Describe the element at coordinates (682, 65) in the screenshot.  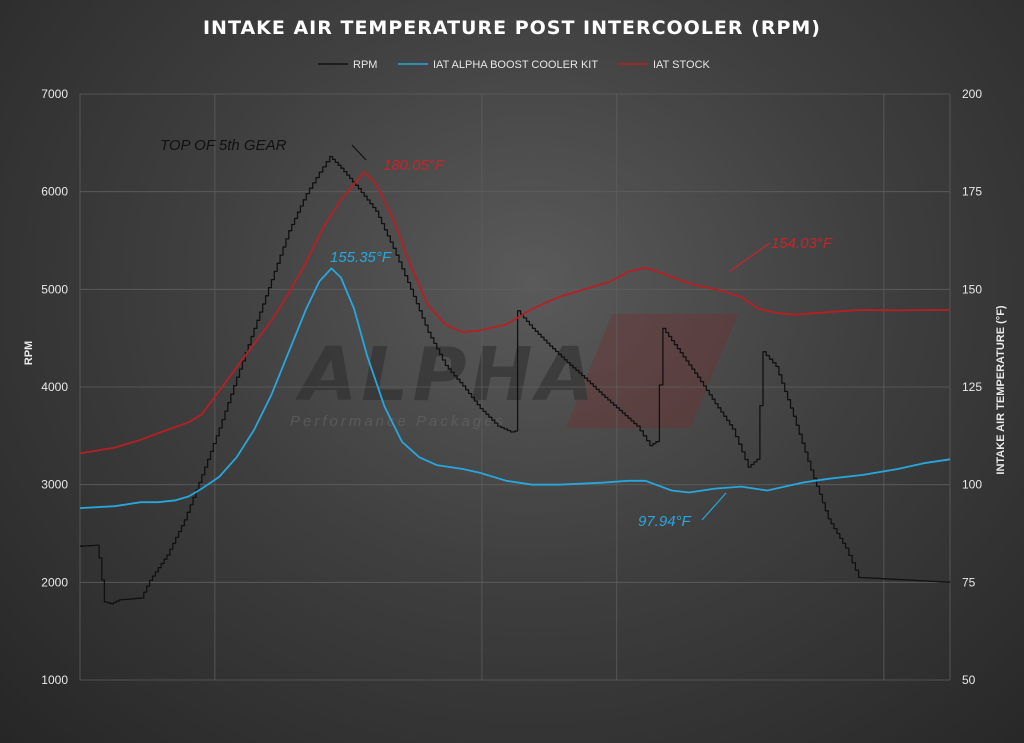
I see `legend-label-stock: IAT STOCK` at that location.